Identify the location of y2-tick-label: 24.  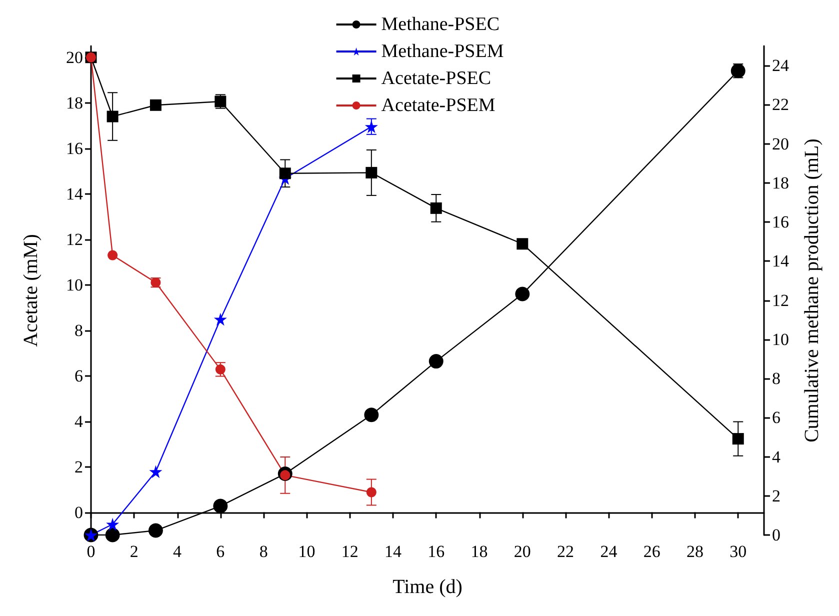
(781, 66).